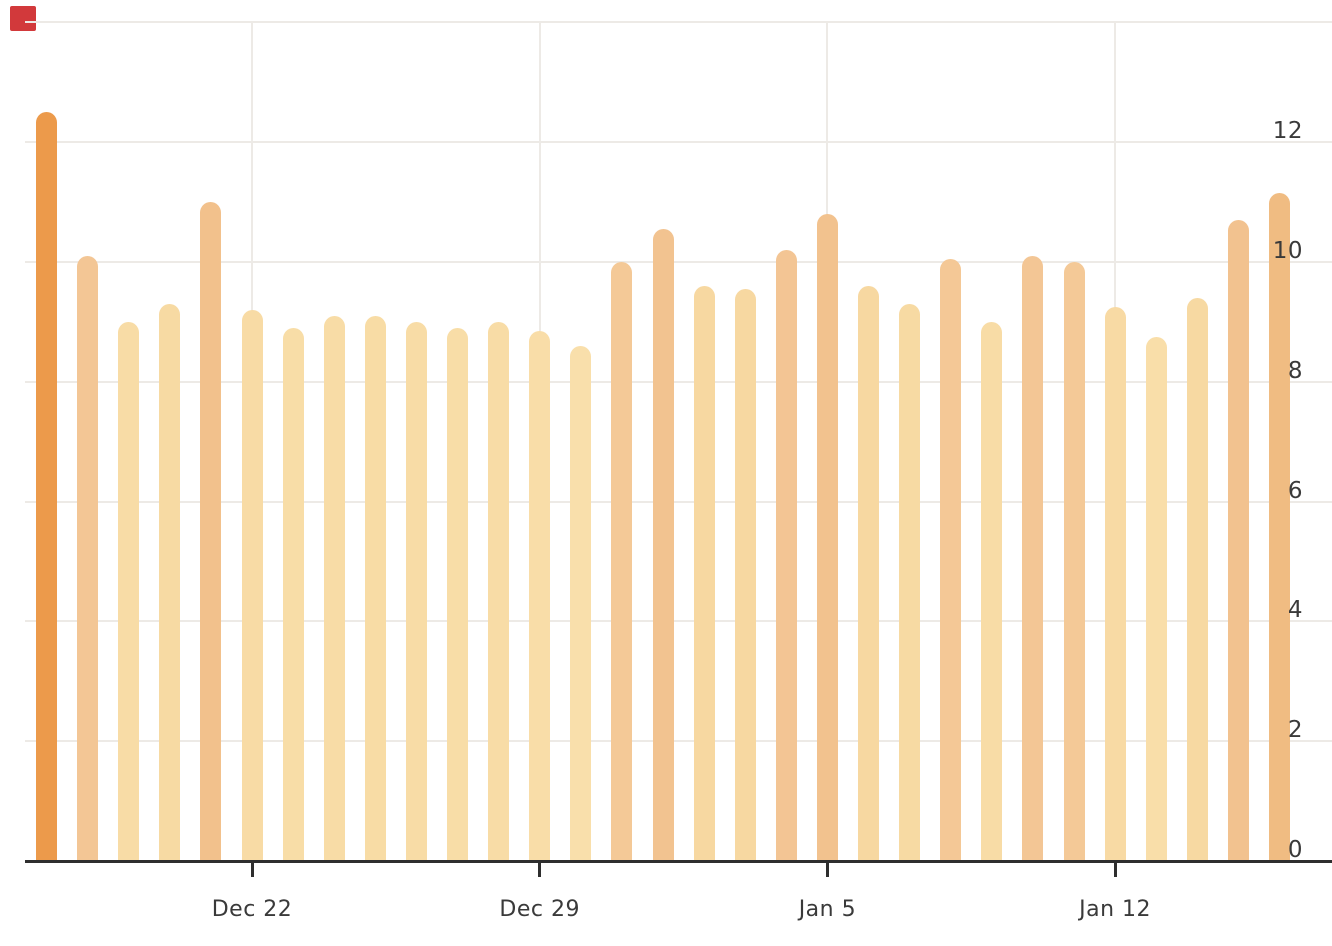 Image resolution: width=1332 pixels, height=946 pixels. What do you see at coordinates (252, 909) in the screenshot?
I see `x-axis-label: Dec 22` at bounding box center [252, 909].